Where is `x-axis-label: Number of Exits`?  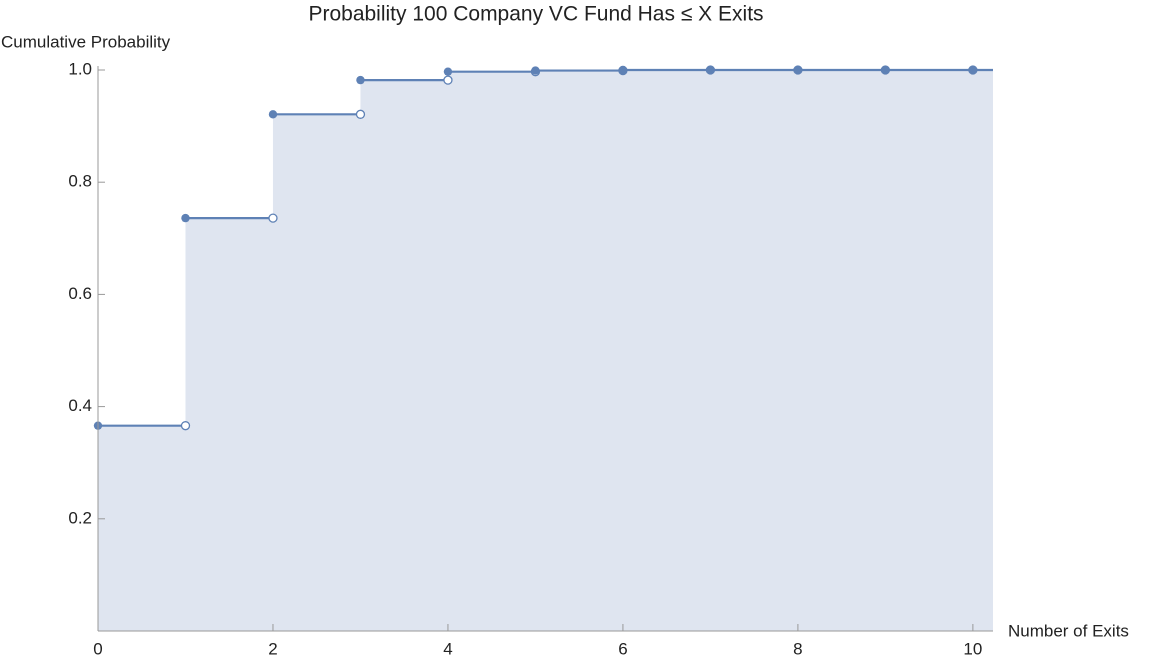 x-axis-label: Number of Exits is located at coordinates (1068, 630).